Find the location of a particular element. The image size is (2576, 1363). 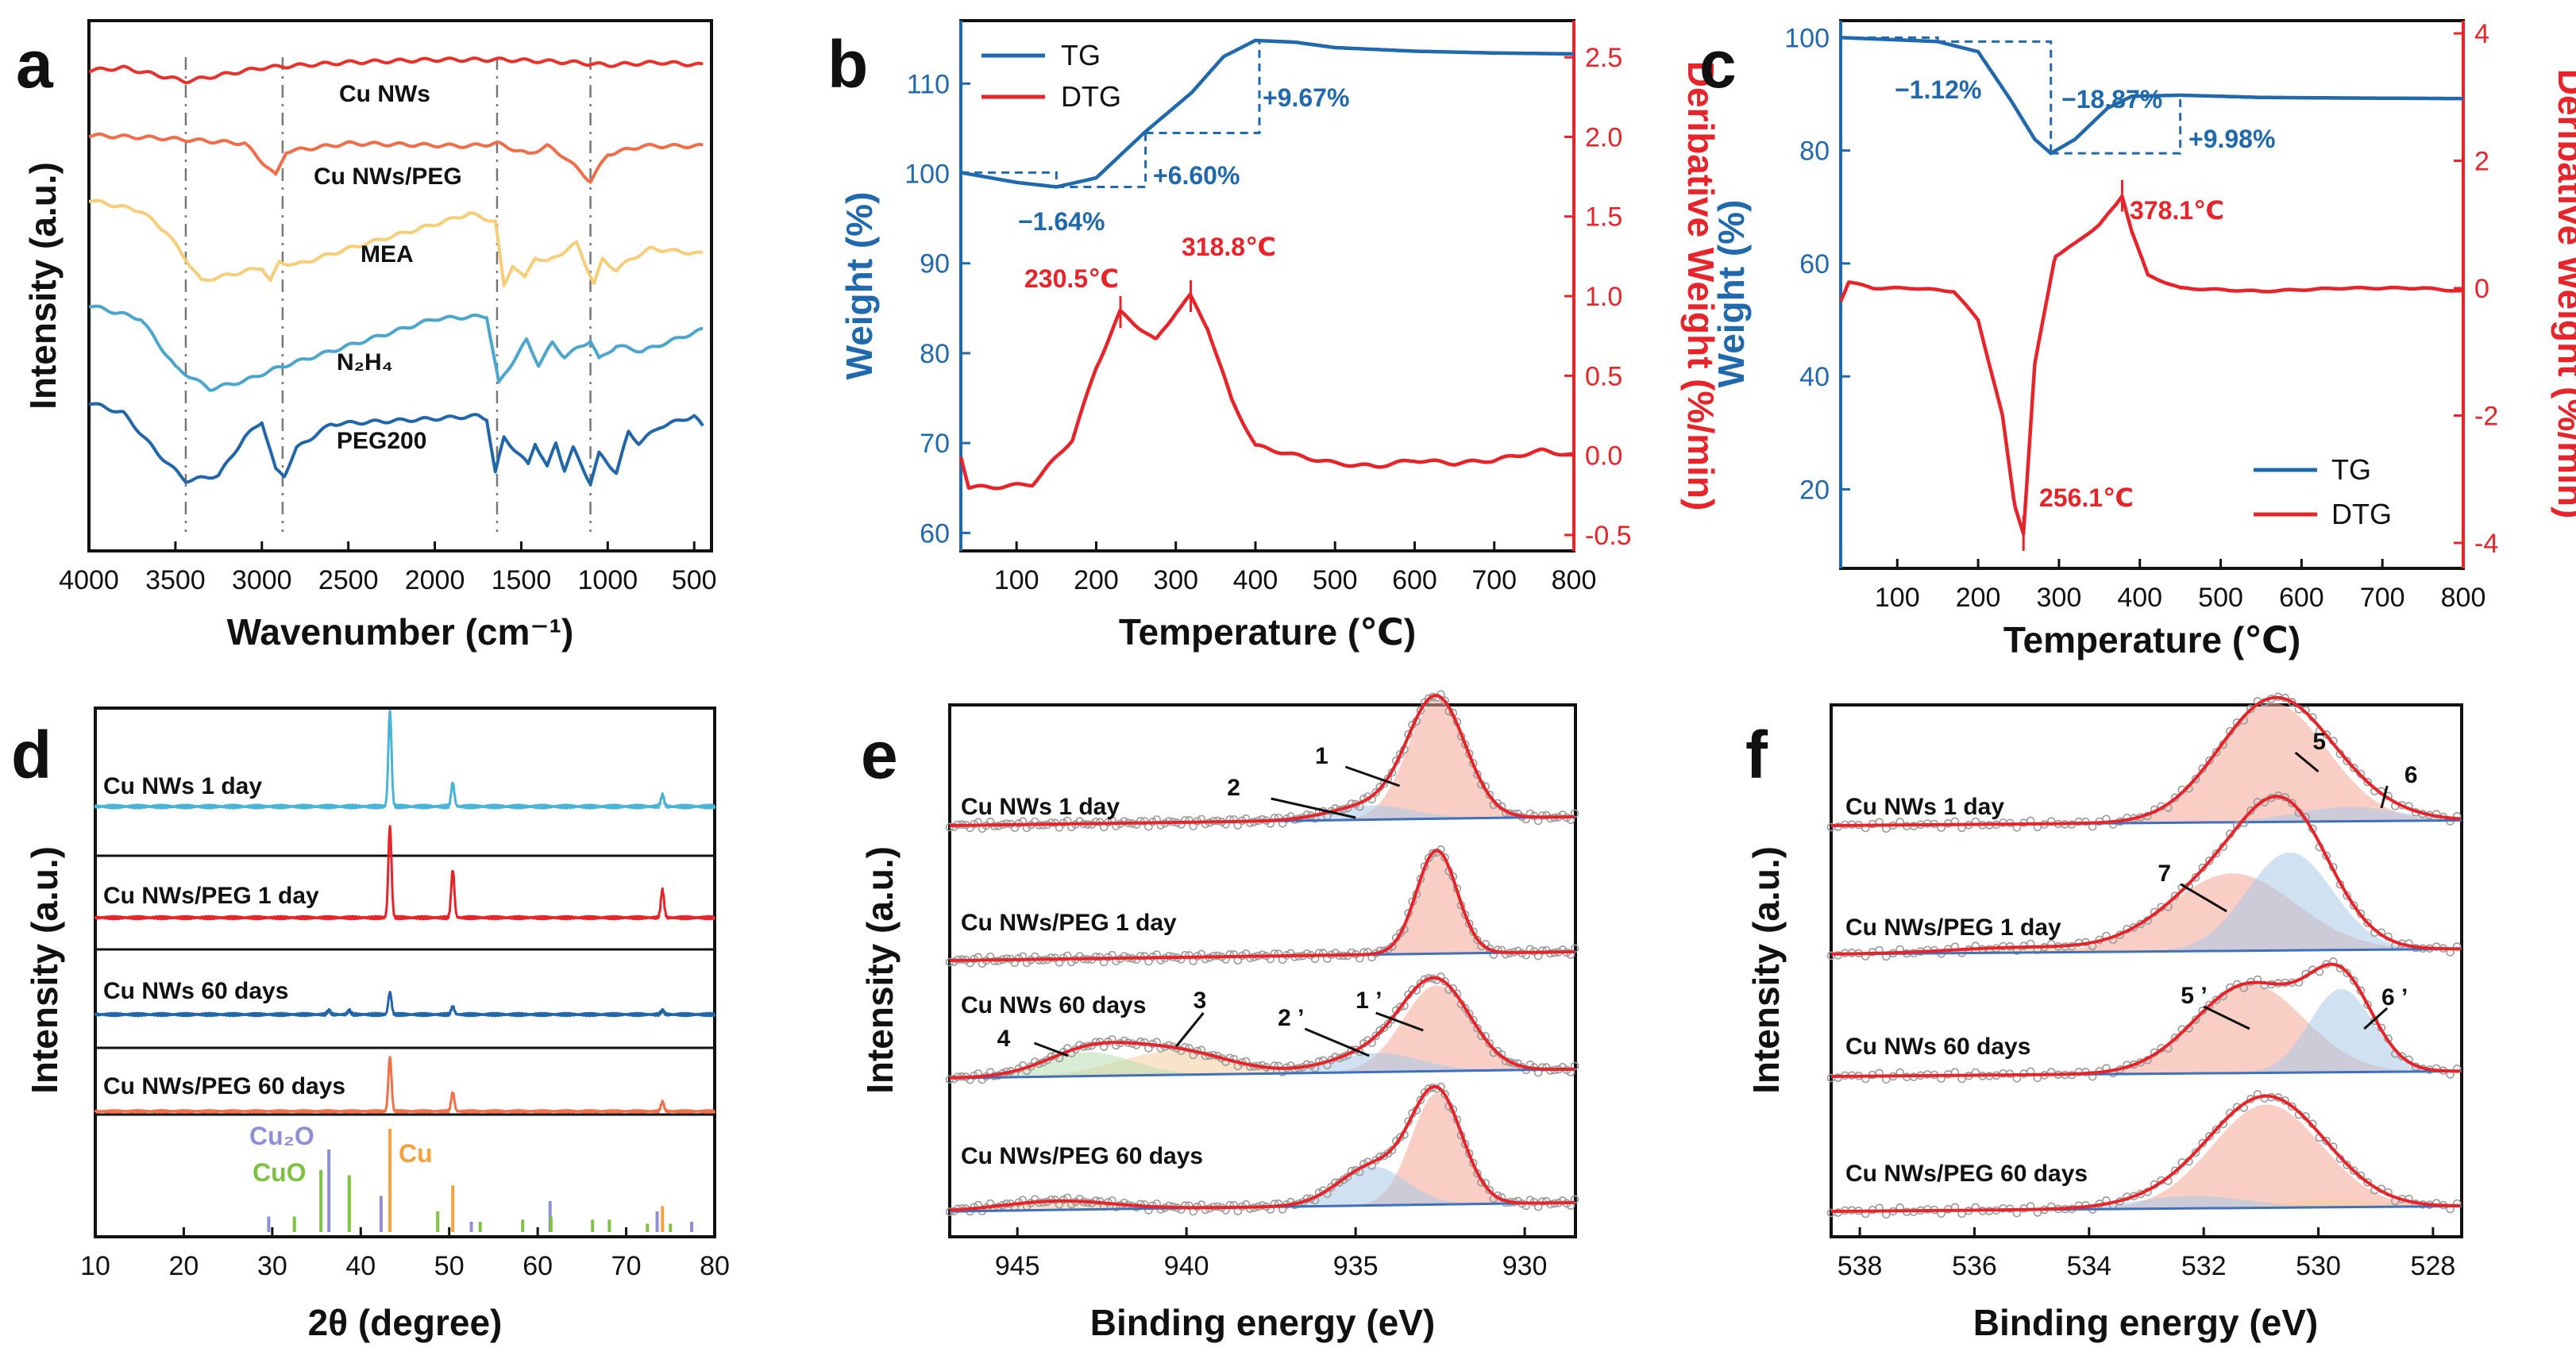

xrd-xtick-label: 40 is located at coordinates (360, 1266).